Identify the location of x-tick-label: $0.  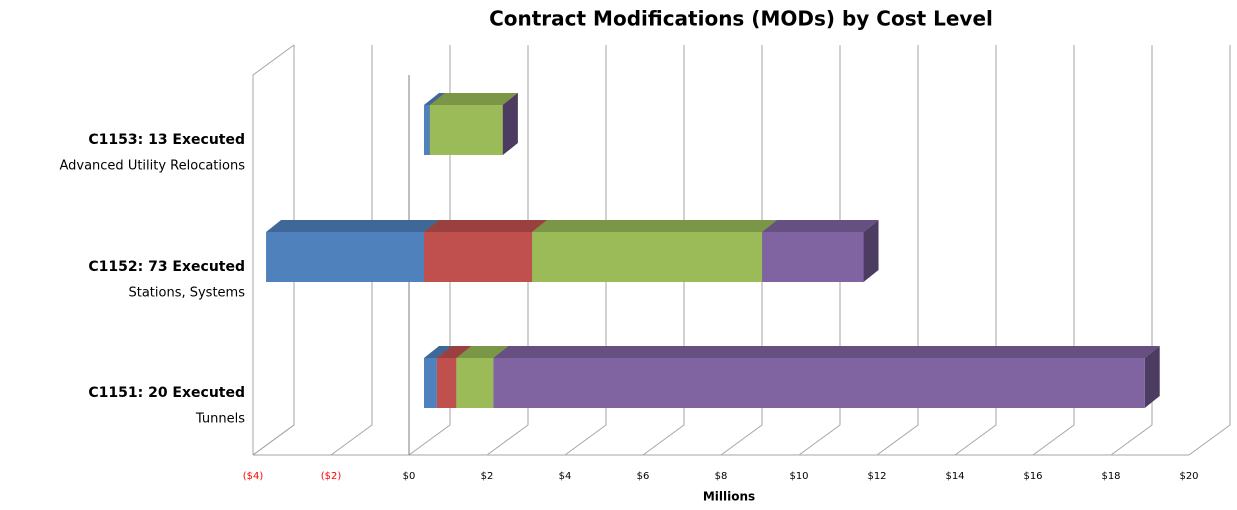
(409, 476).